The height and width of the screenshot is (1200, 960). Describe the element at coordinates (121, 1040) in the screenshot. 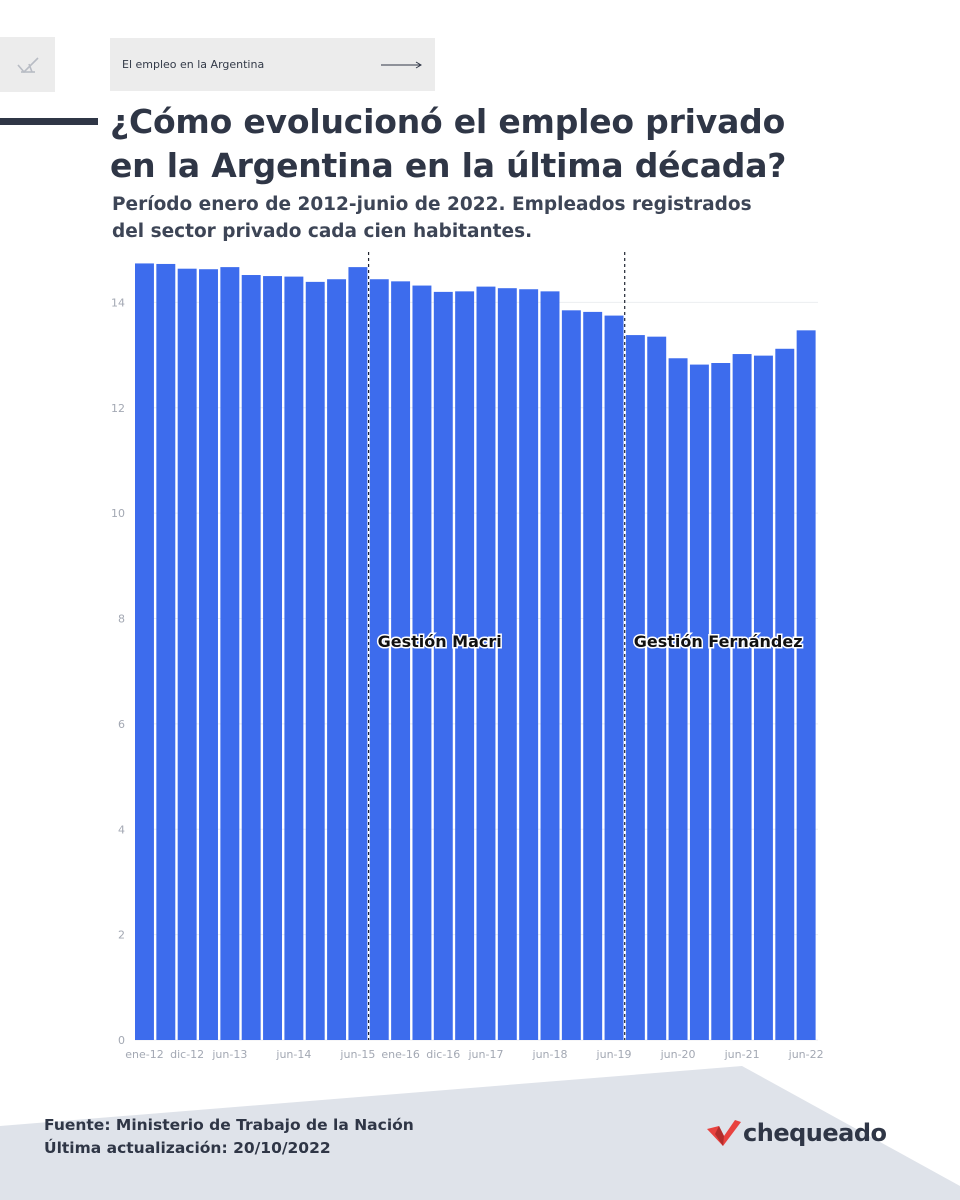

I see `y-tick-label: 0` at that location.